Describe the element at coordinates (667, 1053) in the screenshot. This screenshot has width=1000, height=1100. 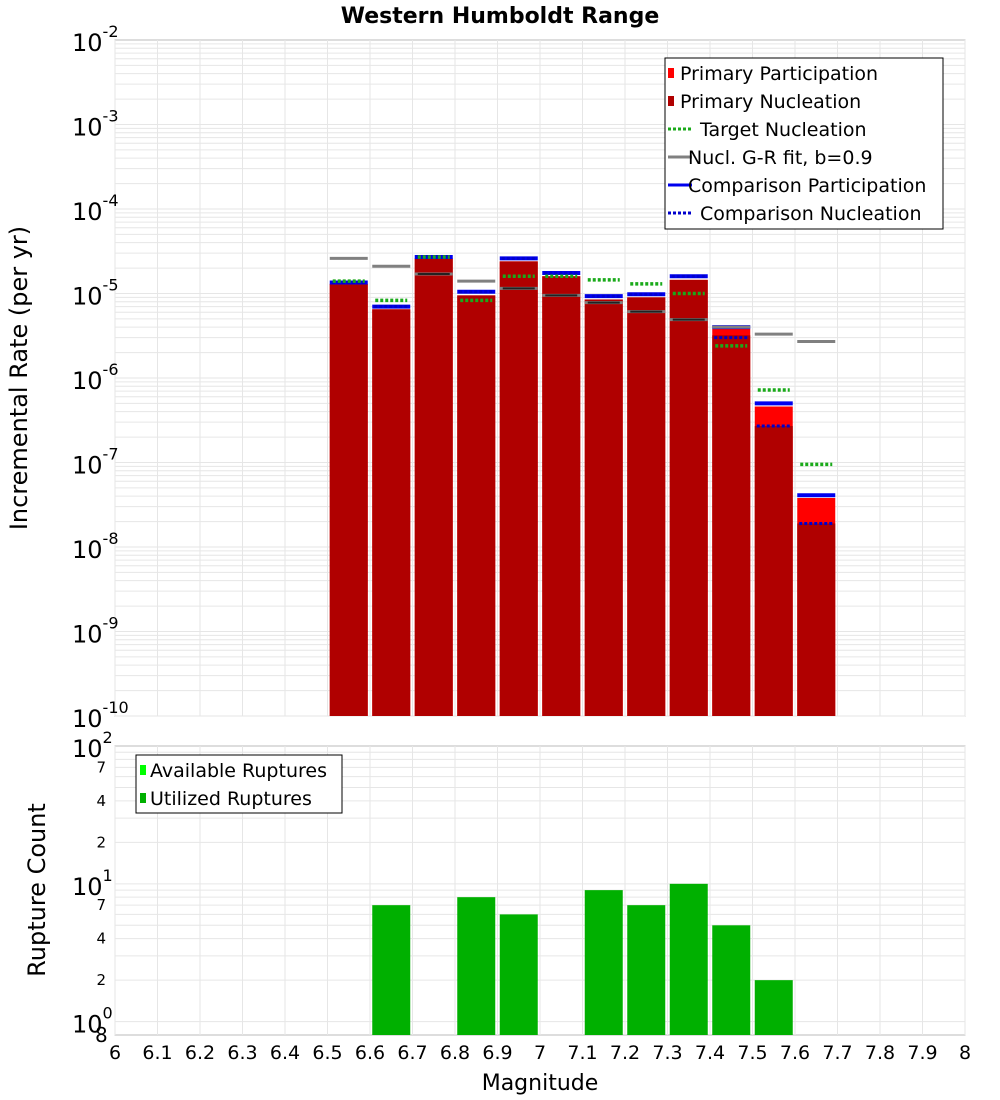
I see `x-tick-label: 7.3` at that location.